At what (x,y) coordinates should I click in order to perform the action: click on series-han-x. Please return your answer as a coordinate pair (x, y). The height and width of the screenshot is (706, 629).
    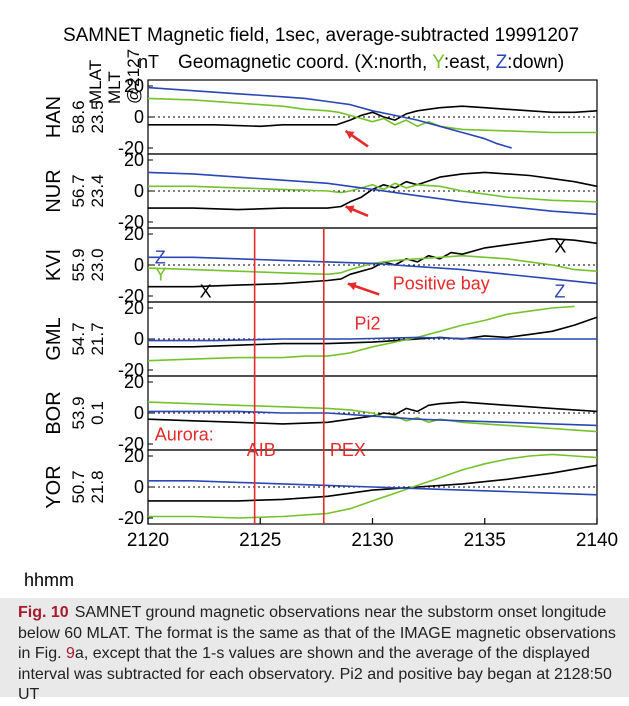
    Looking at the image, I should click on (373, 116).